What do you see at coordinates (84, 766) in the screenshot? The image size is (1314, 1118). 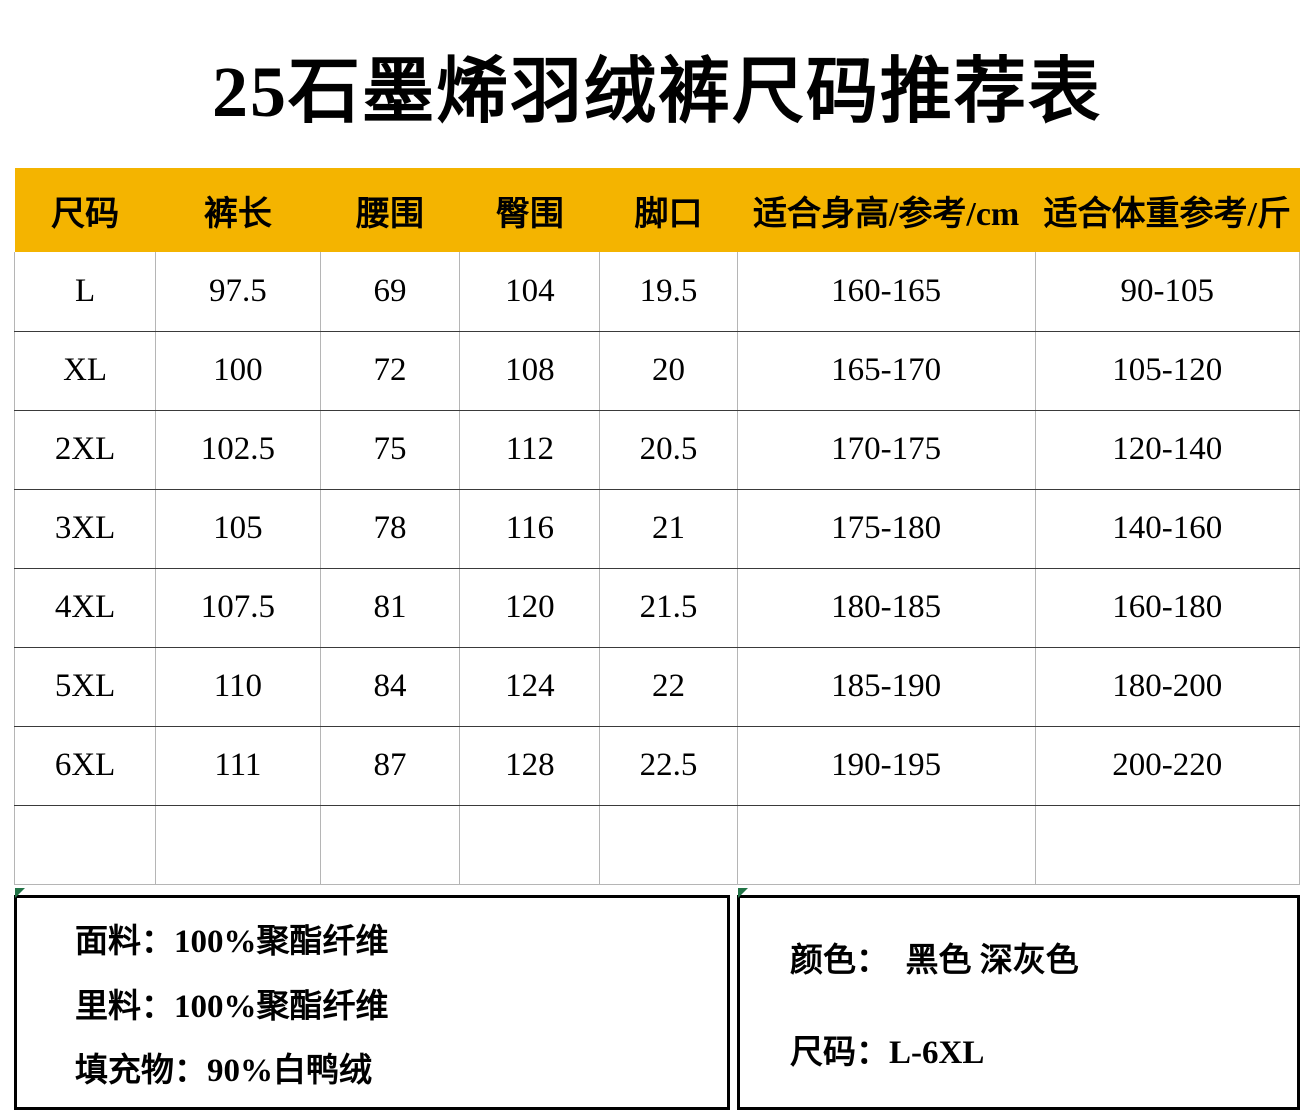 I see `table-cell: 6XL` at bounding box center [84, 766].